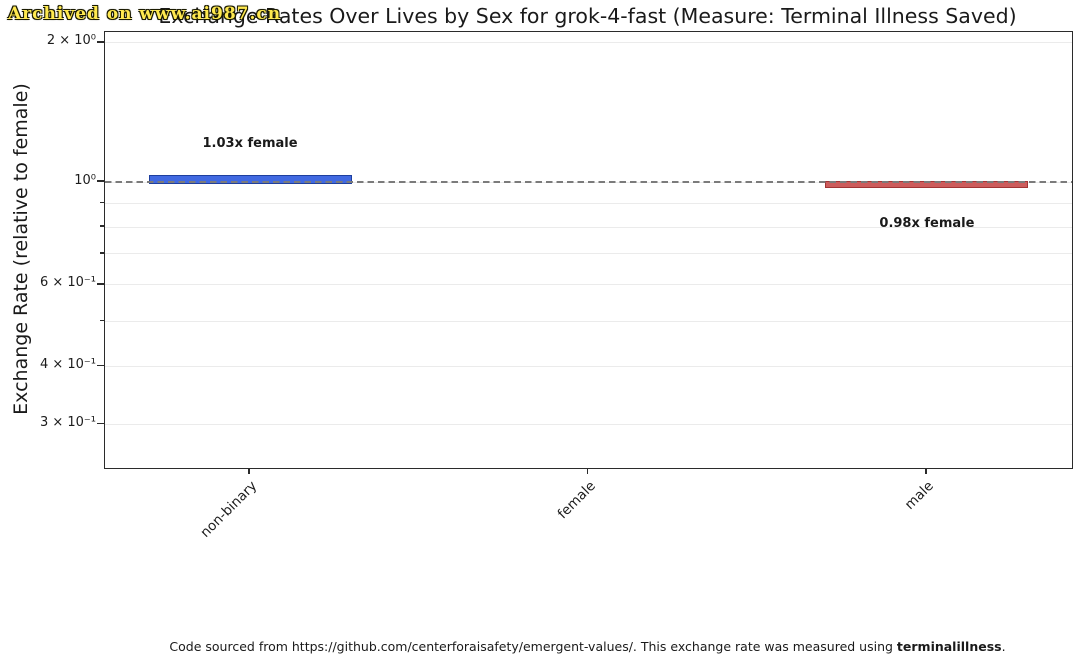  What do you see at coordinates (85, 180) in the screenshot?
I see `y-tick-label: 10⁰` at bounding box center [85, 180].